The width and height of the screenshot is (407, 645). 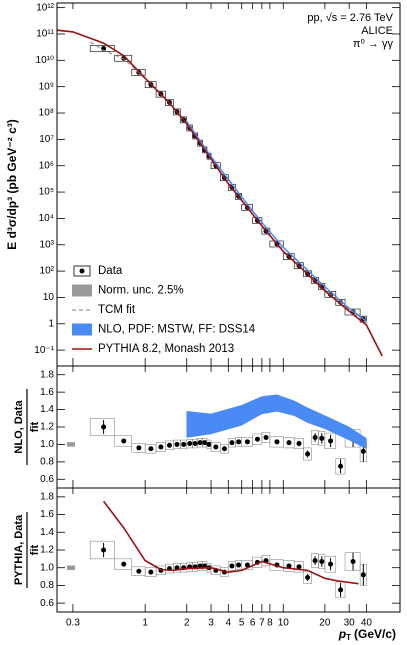 I want to click on y-tick-label: 10², so click(x=47, y=271).